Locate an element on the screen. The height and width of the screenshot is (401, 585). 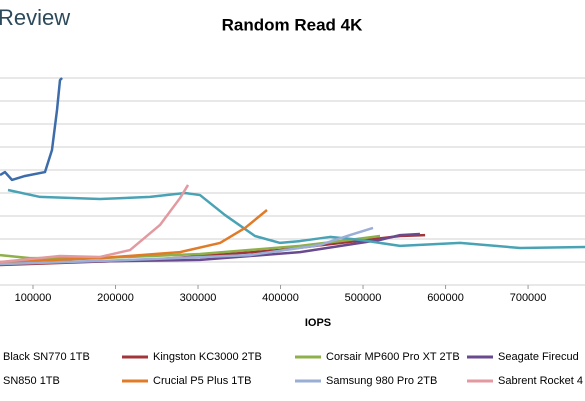
x-tick-label: 500000 is located at coordinates (363, 298).